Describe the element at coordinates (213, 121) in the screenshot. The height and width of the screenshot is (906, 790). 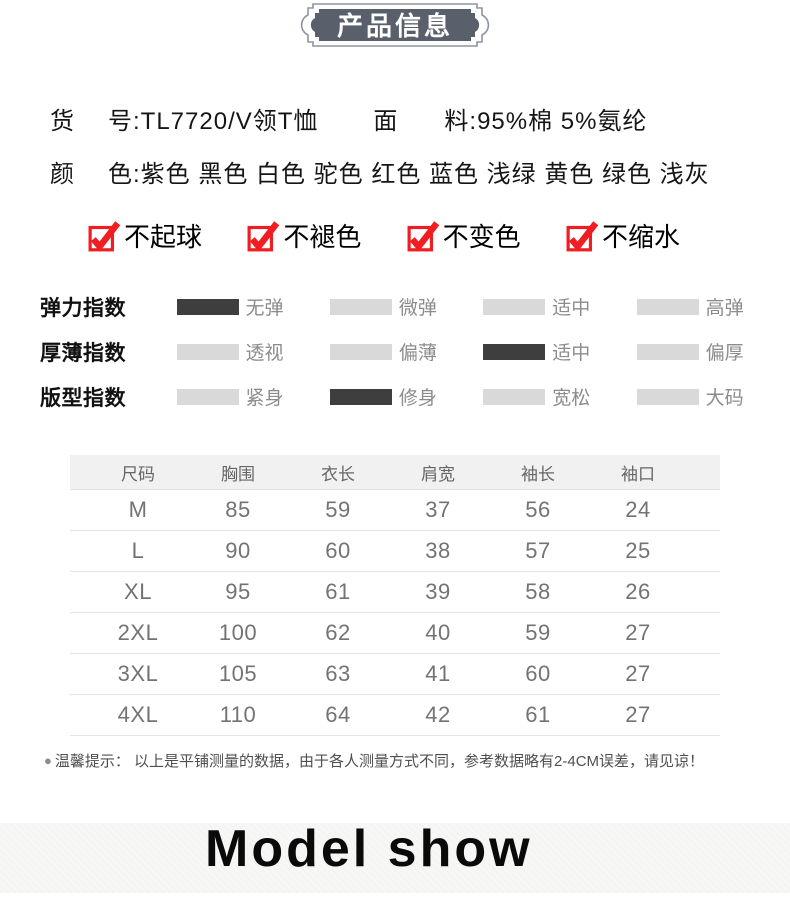
I see `item-number-value: 号:TL7720/V领T恤` at that location.